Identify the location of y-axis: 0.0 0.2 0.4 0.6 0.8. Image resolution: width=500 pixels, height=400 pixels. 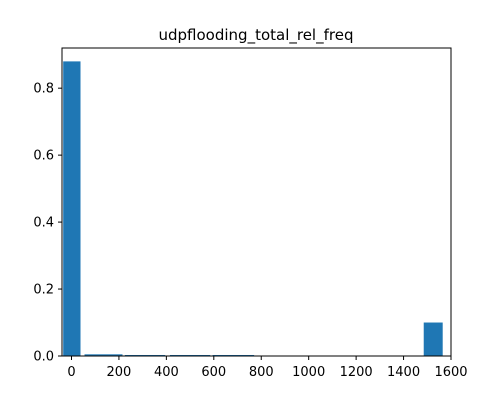
(47, 223).